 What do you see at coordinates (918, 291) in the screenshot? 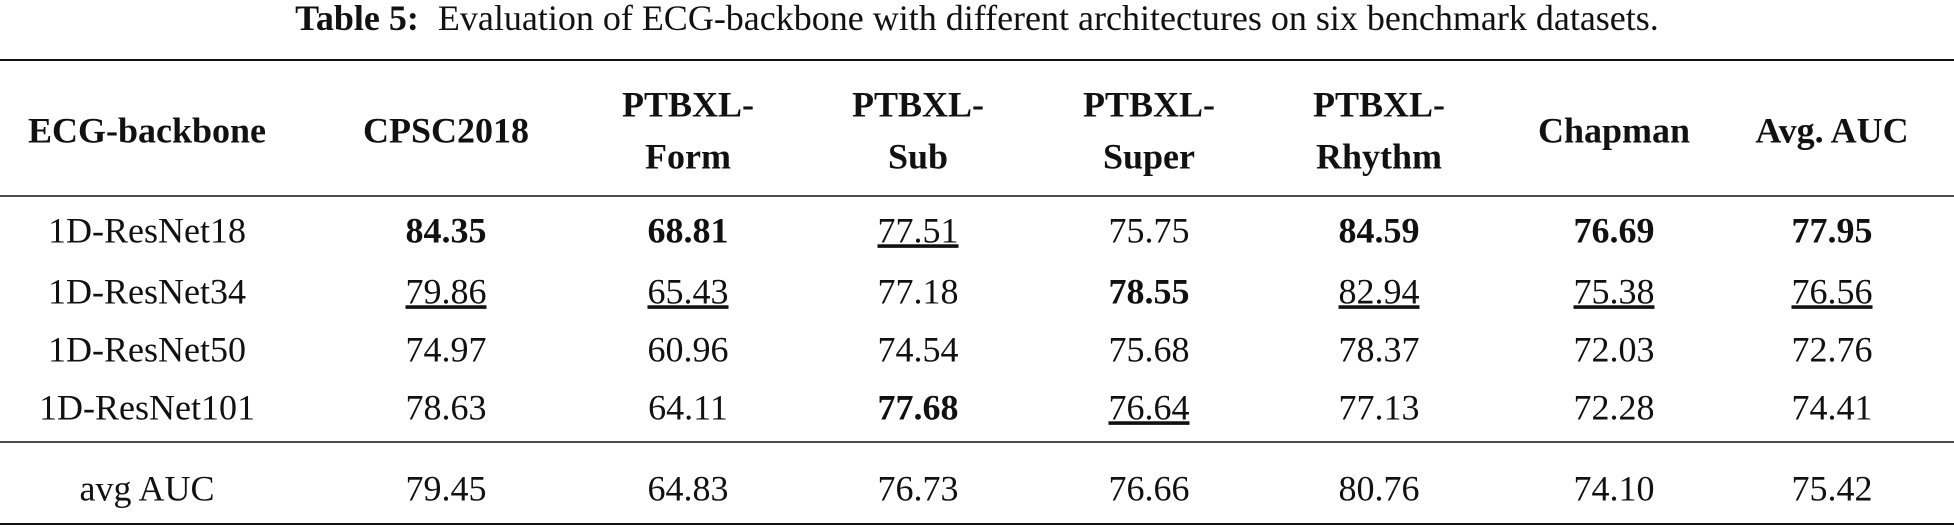
I see `cell: 77.18` at bounding box center [918, 291].